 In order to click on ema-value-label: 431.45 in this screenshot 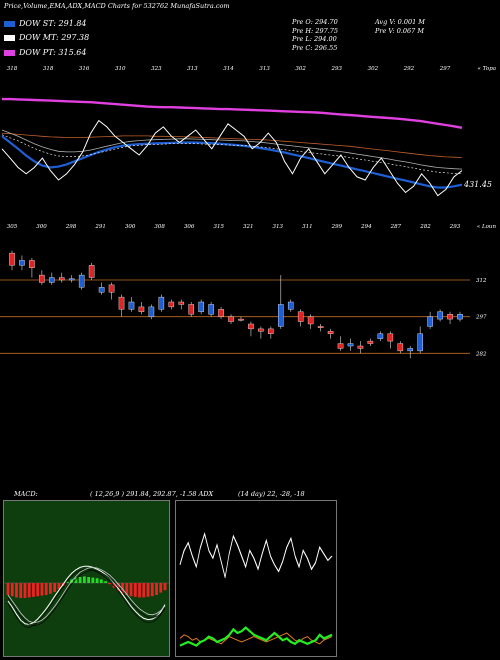, I will do `click(477, 184)`.